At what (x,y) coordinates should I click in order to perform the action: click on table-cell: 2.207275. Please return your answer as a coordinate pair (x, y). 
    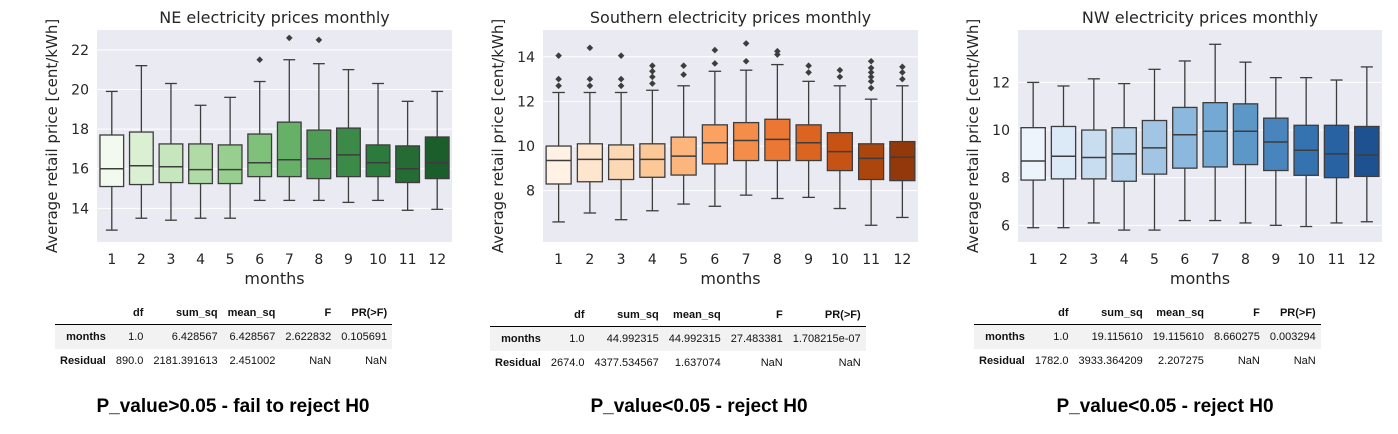
    Looking at the image, I should click on (1181, 361).